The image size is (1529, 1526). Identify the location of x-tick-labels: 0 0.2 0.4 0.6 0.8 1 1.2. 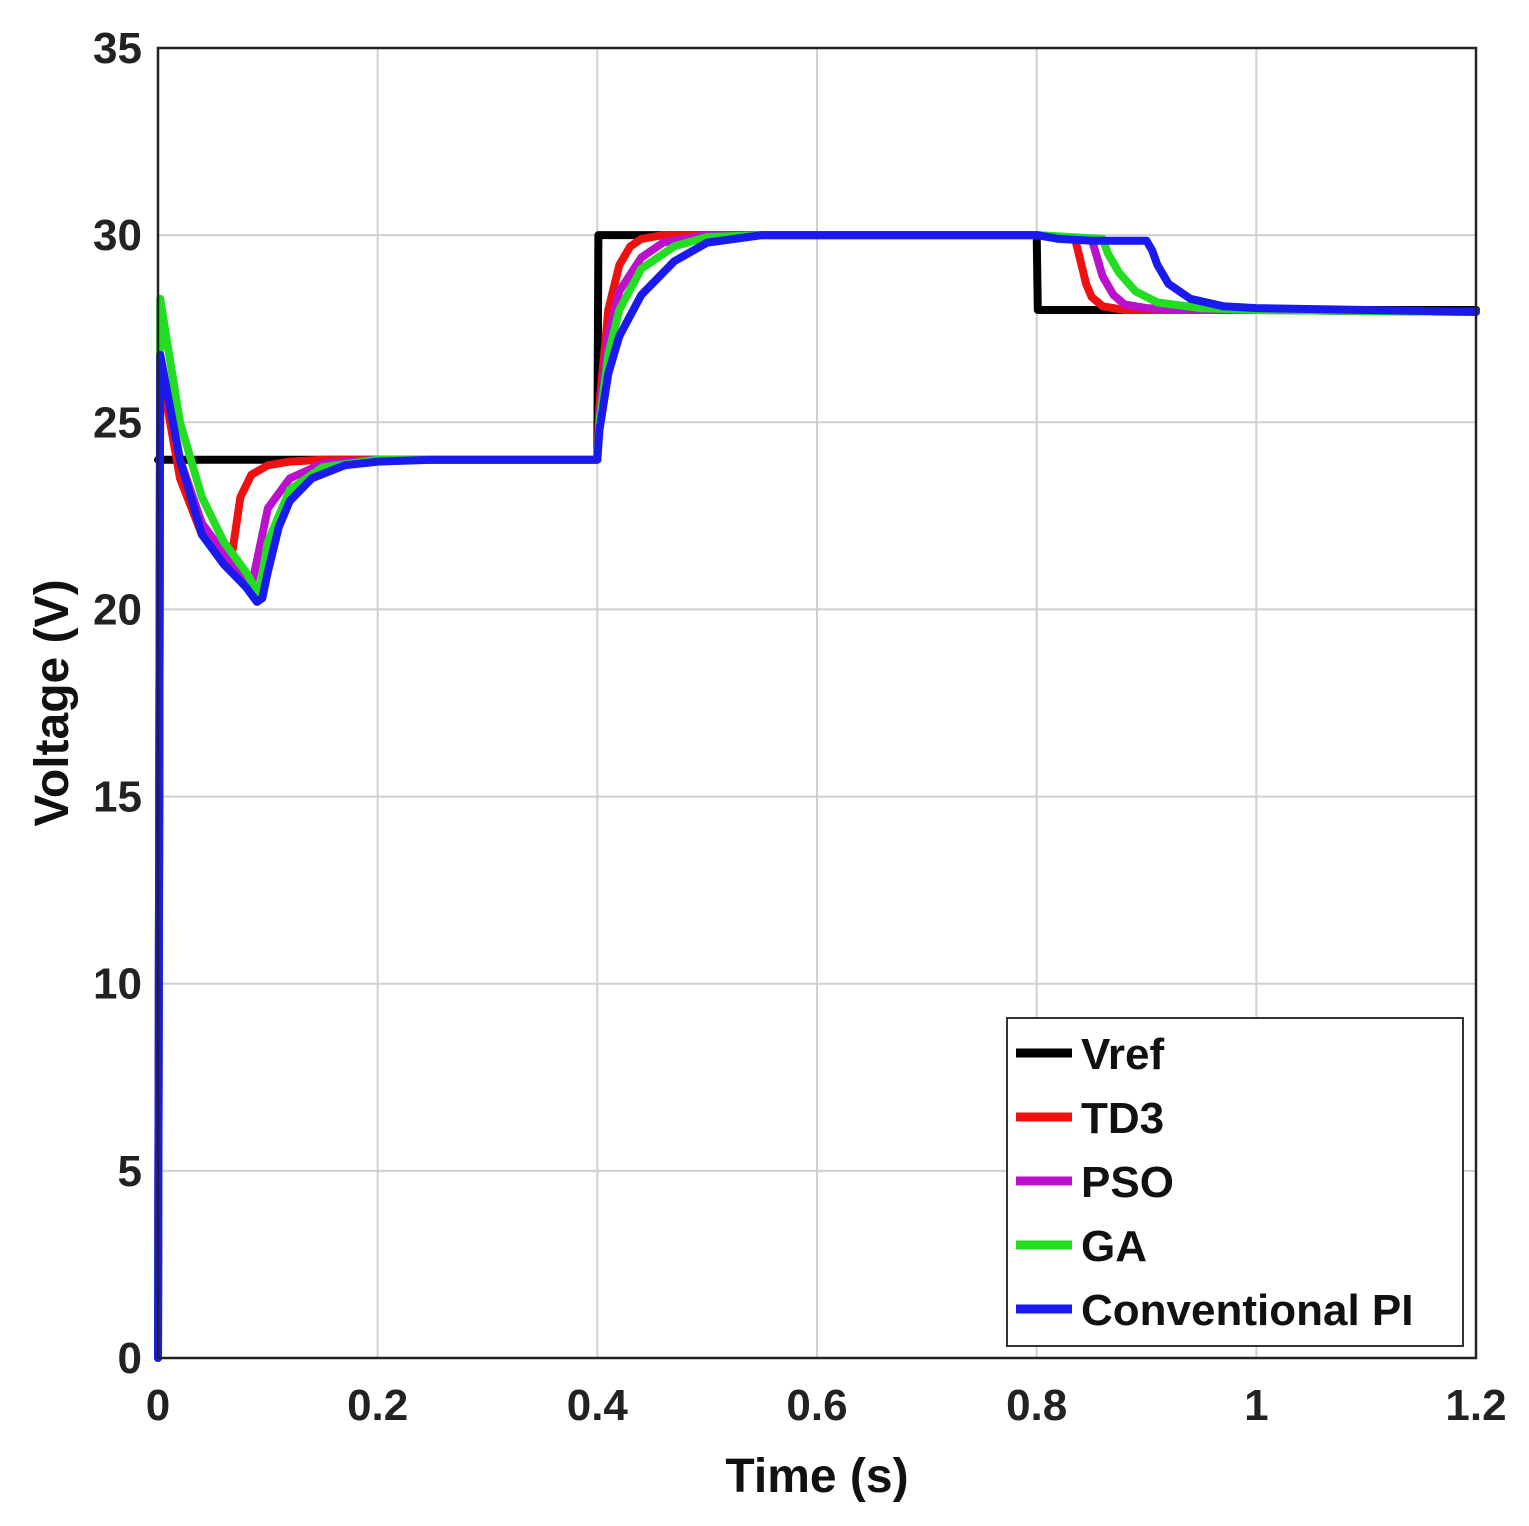
(826, 1405).